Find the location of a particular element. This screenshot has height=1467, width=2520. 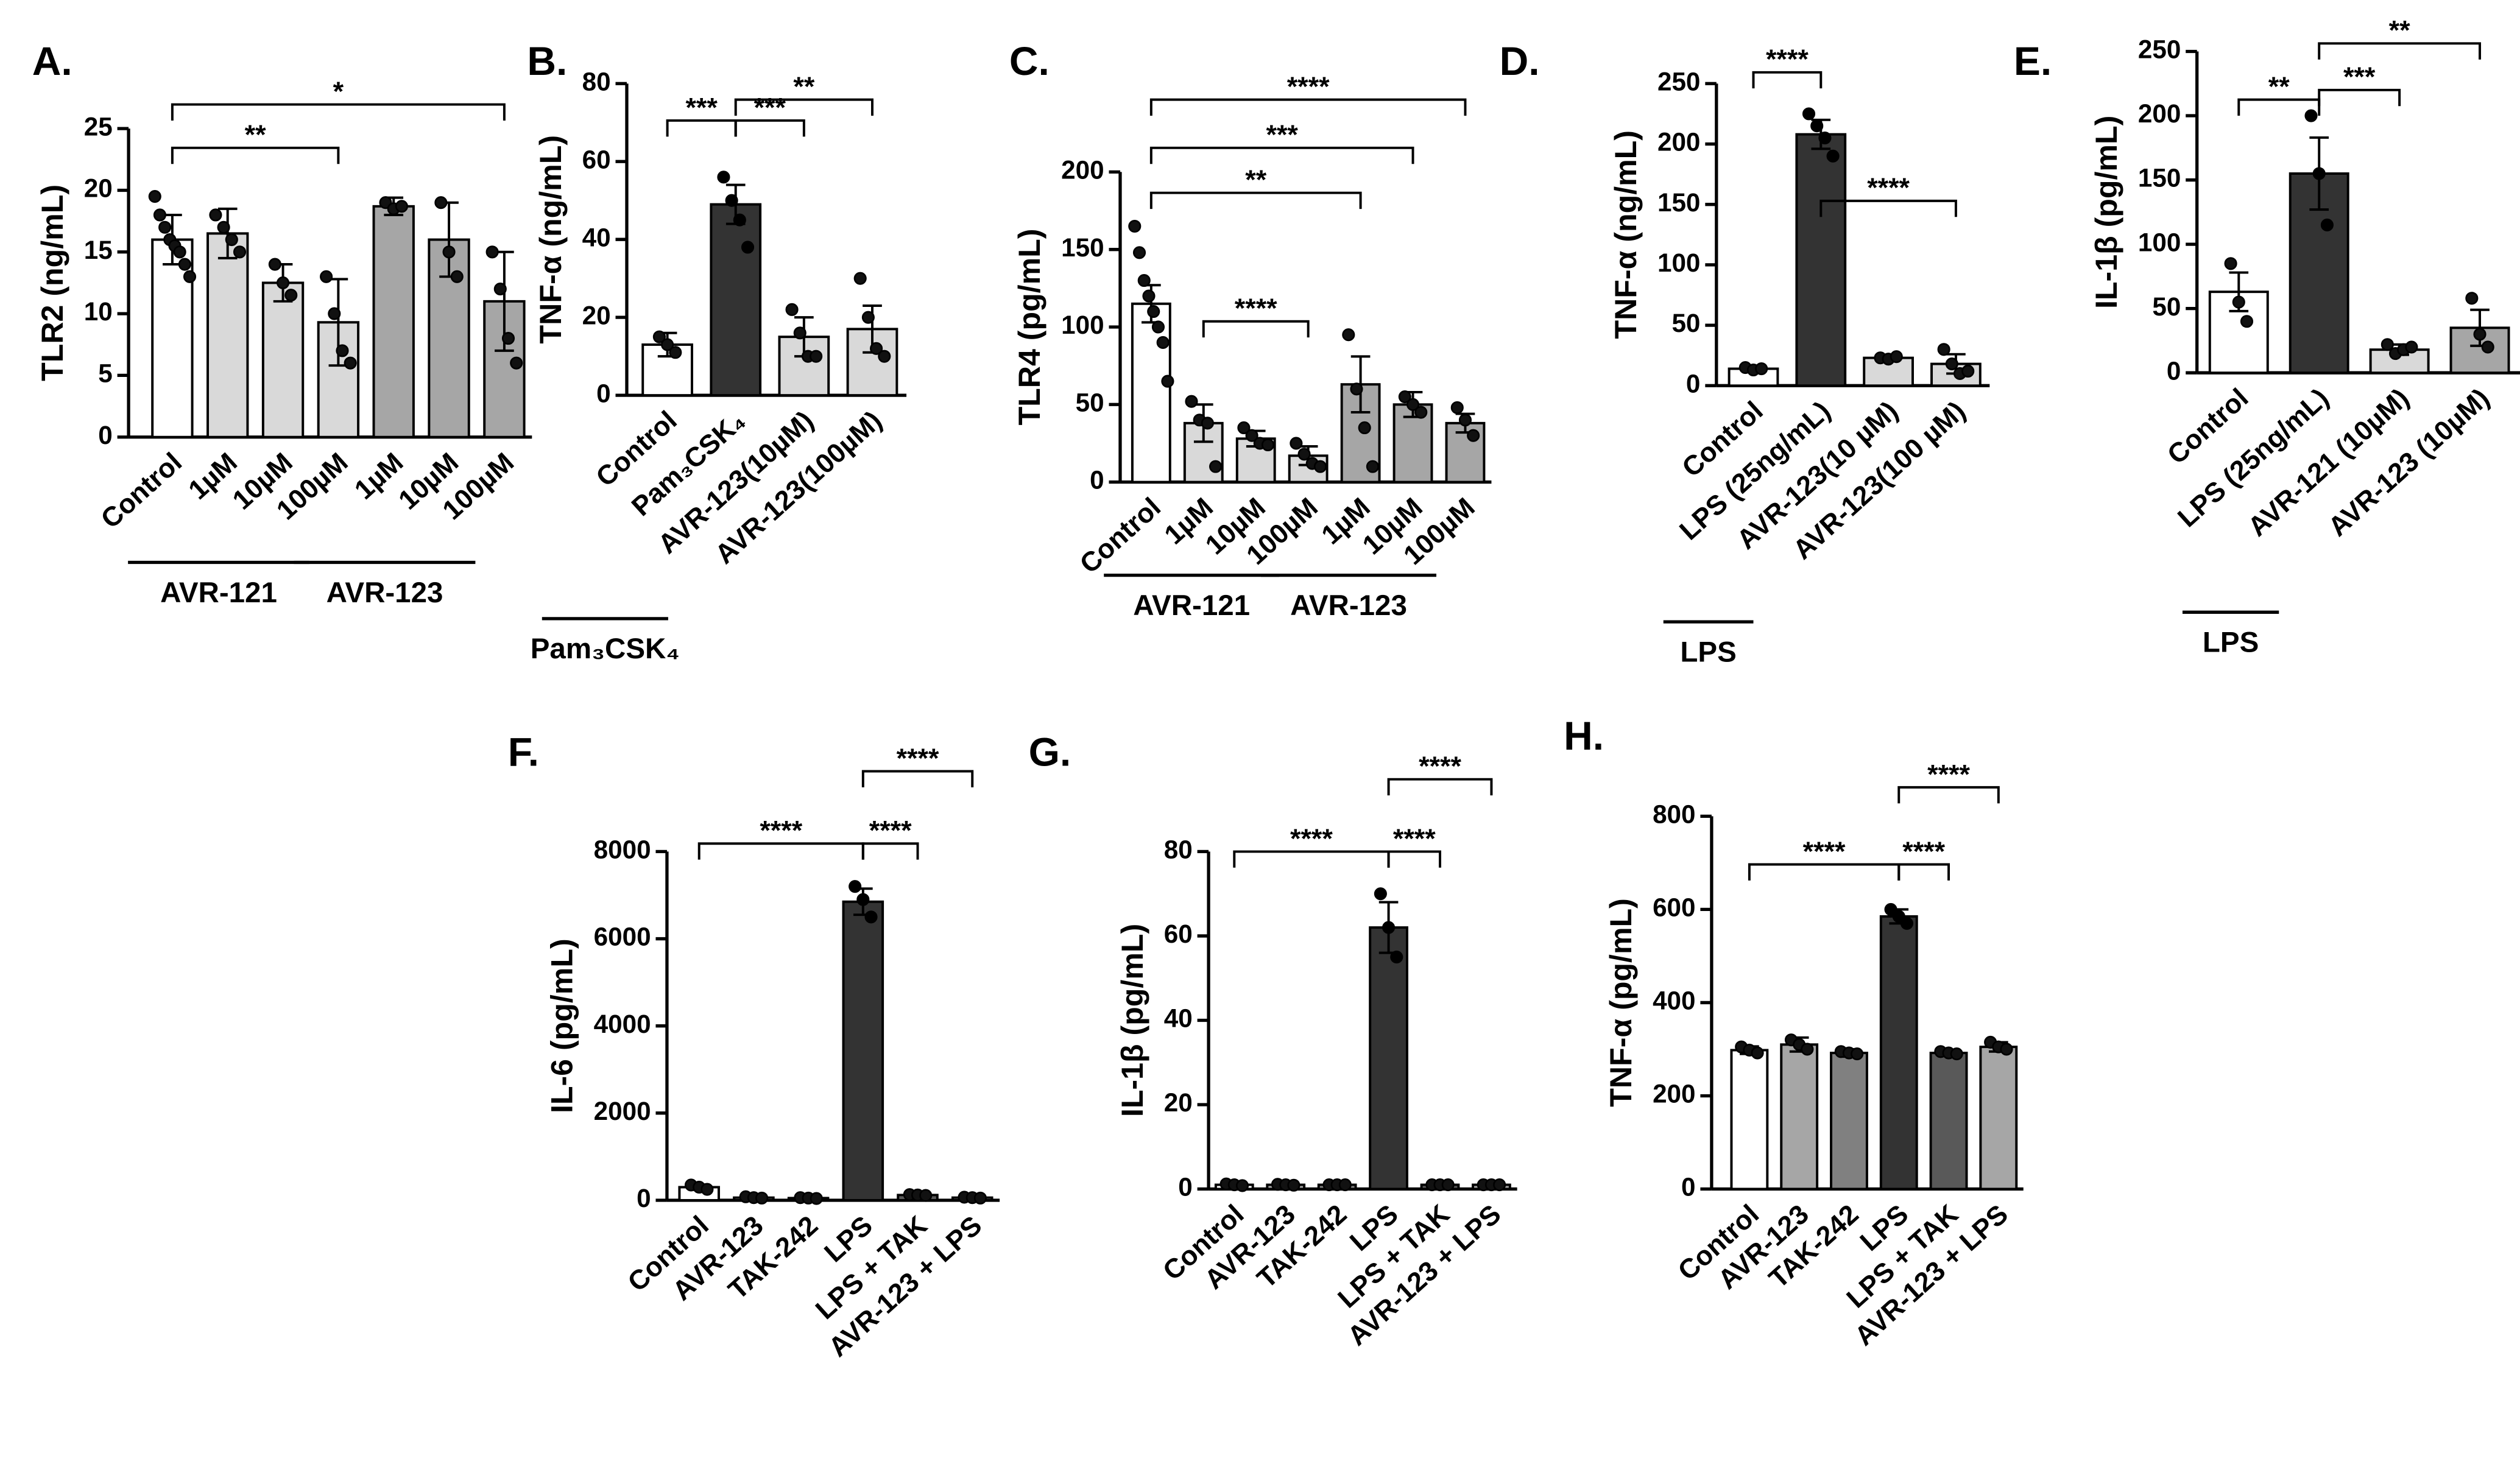

y-tick-label: 800 is located at coordinates (1674, 814).